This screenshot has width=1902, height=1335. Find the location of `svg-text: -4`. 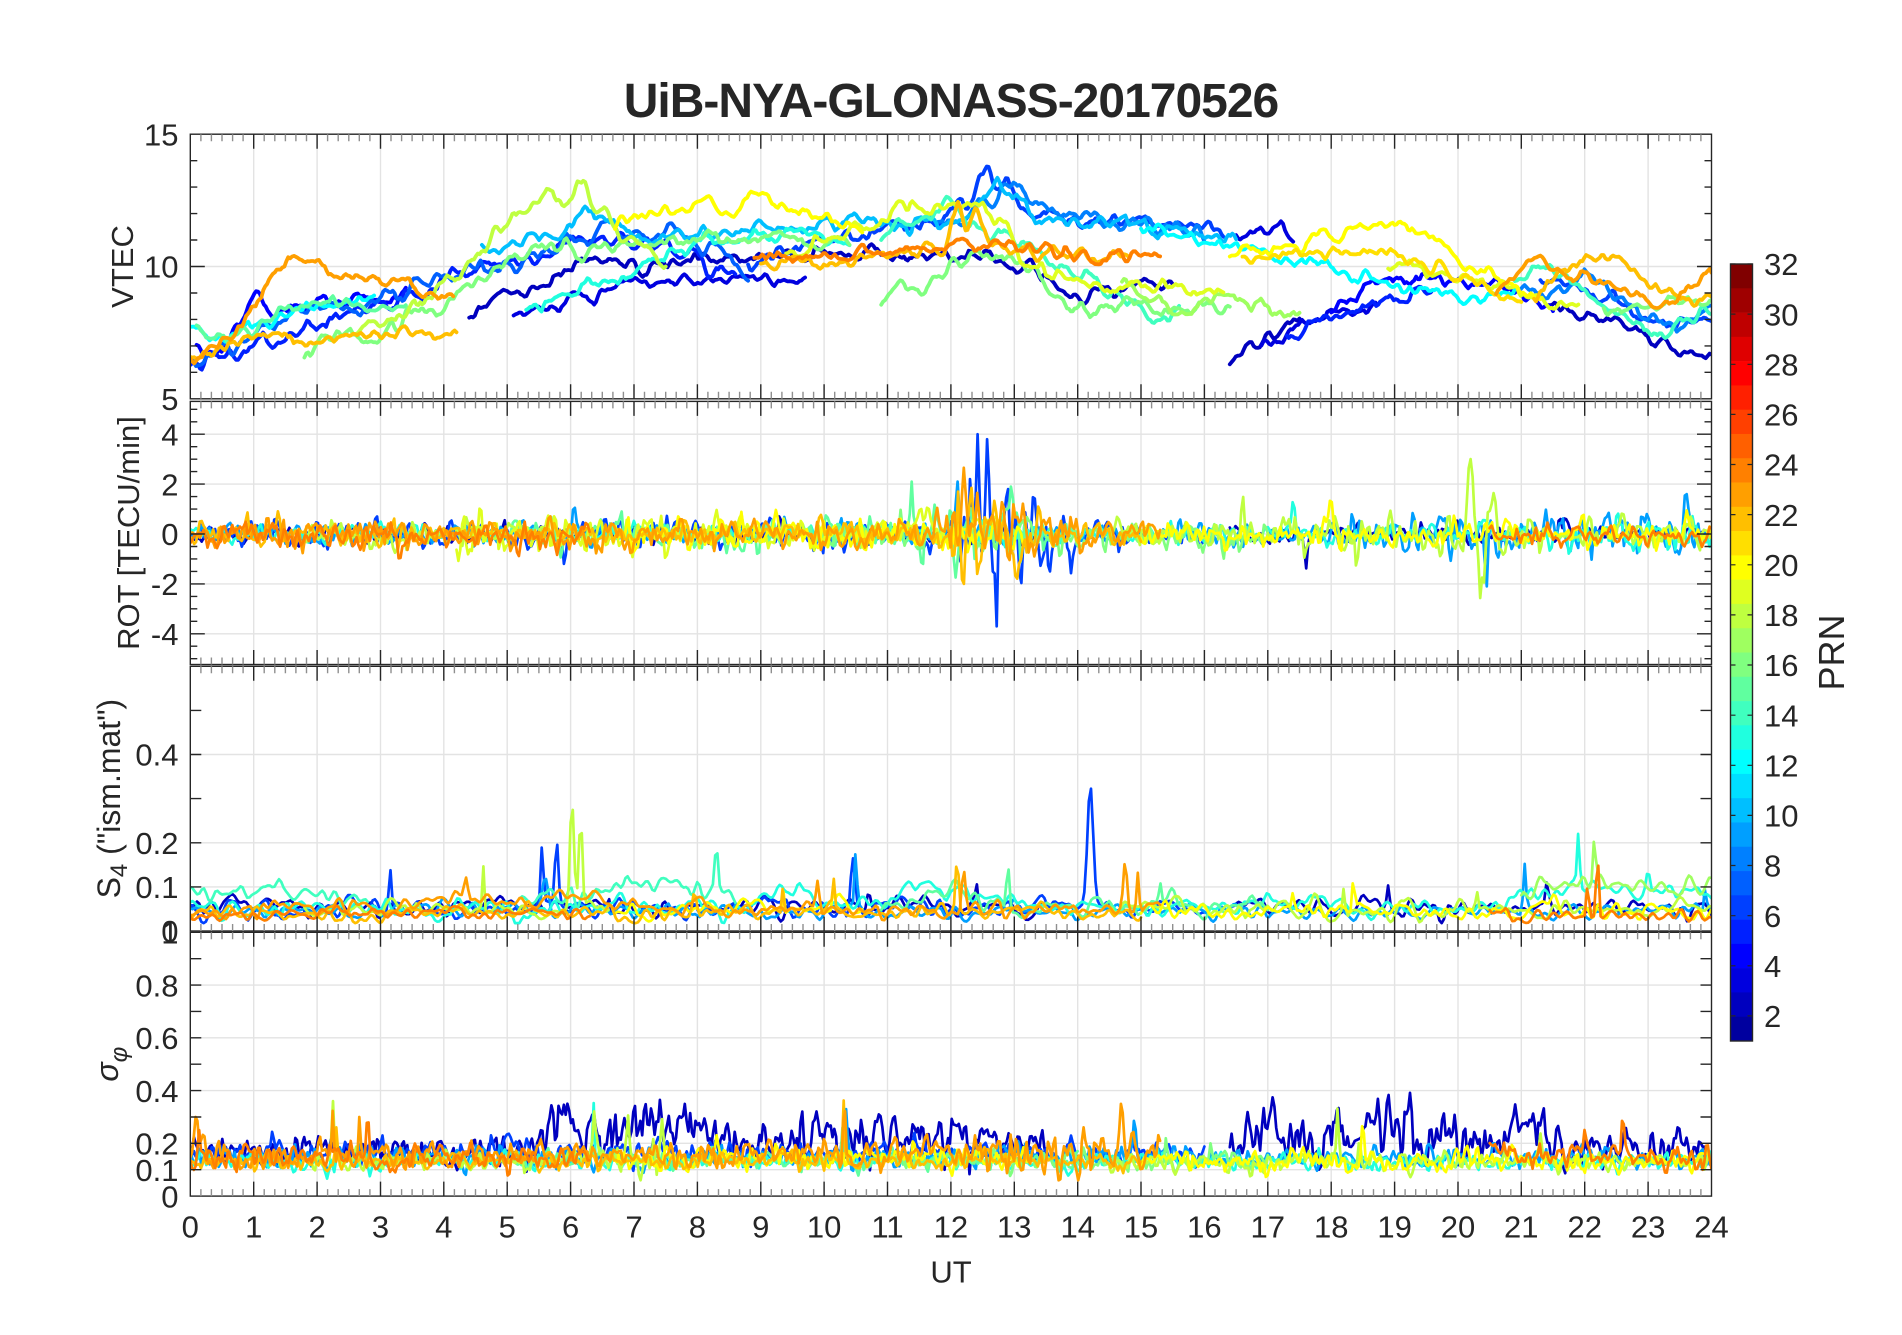

svg-text: -4 is located at coordinates (165, 634).